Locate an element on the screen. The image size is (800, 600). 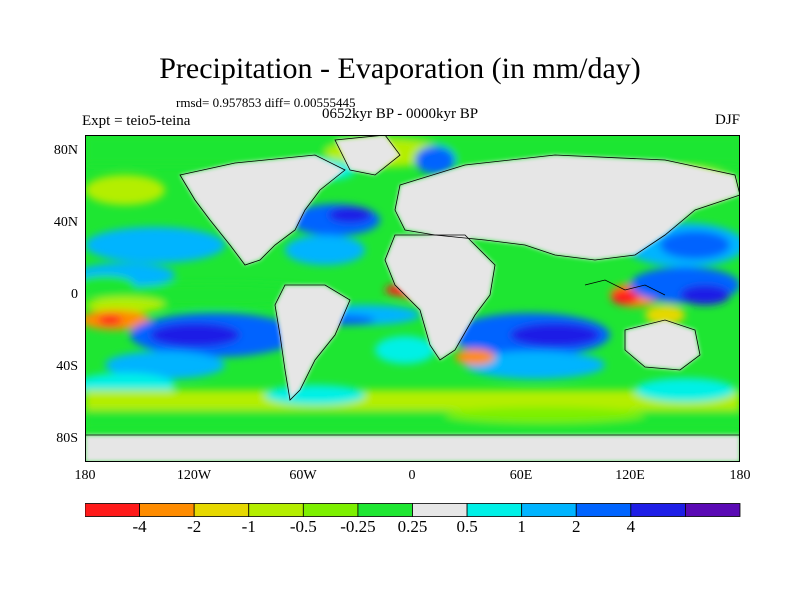
lon-tick-label: 120W is located at coordinates (194, 475).